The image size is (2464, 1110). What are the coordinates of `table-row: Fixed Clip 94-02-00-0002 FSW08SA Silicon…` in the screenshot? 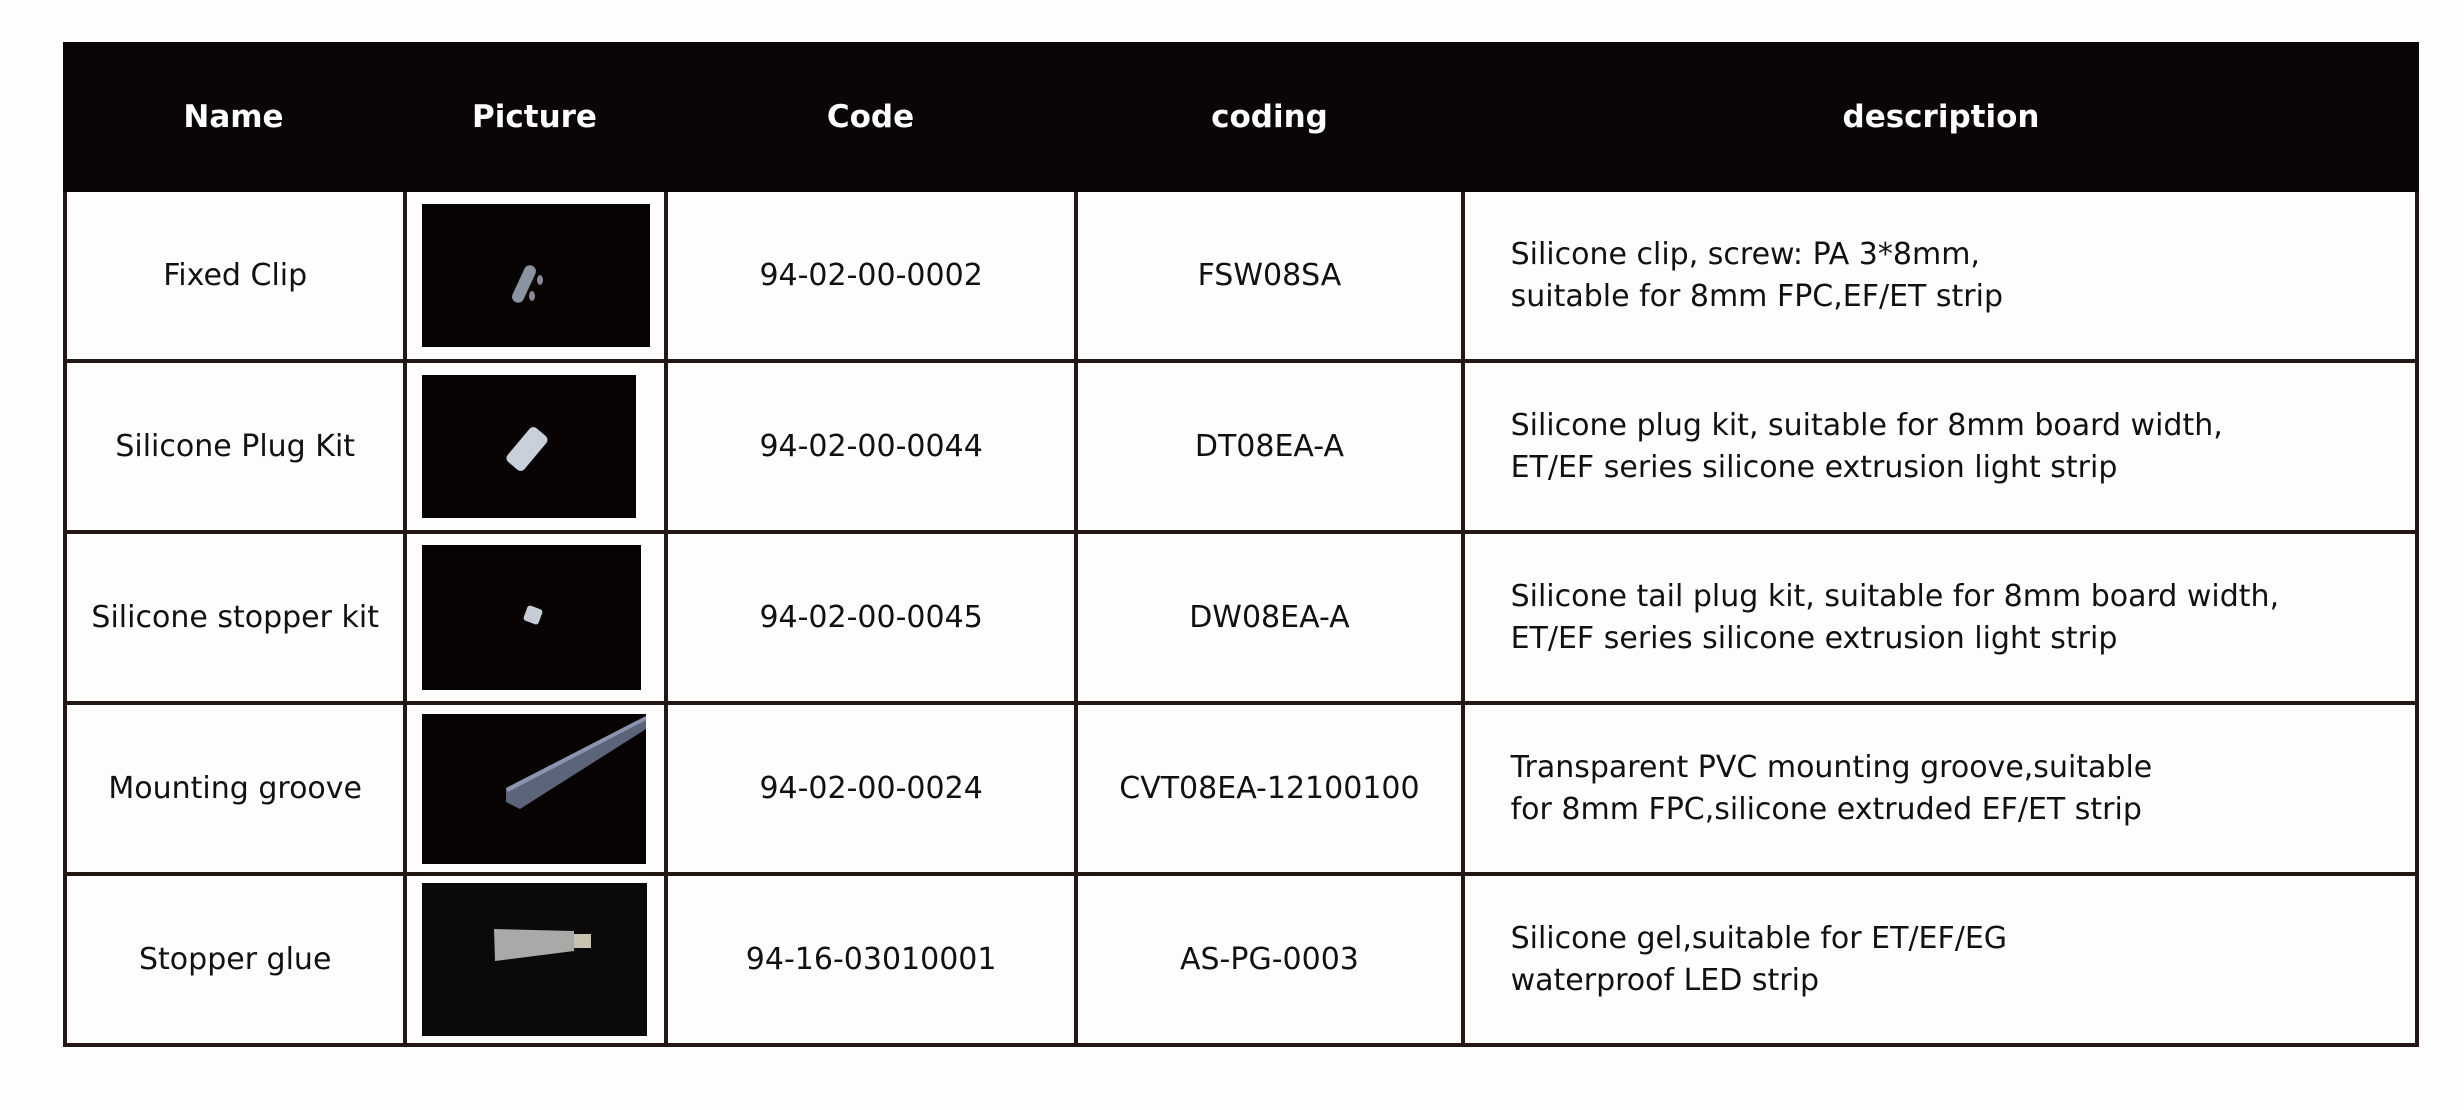 It's located at (1241, 277).